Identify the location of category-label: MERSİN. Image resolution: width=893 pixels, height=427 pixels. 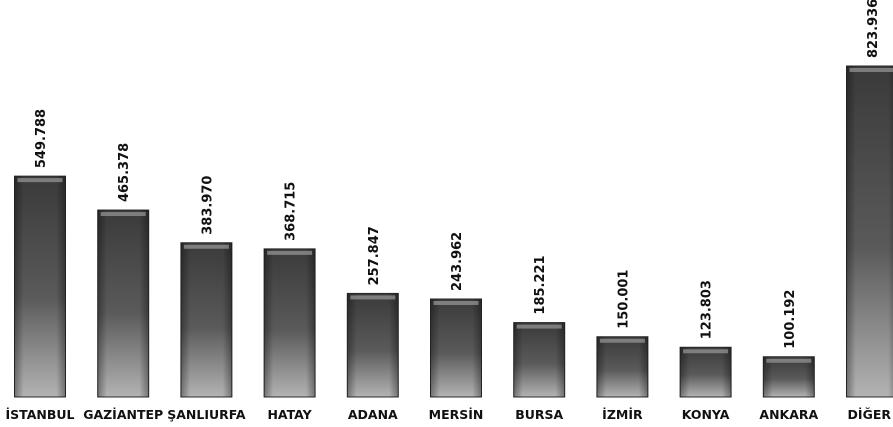
(456, 414).